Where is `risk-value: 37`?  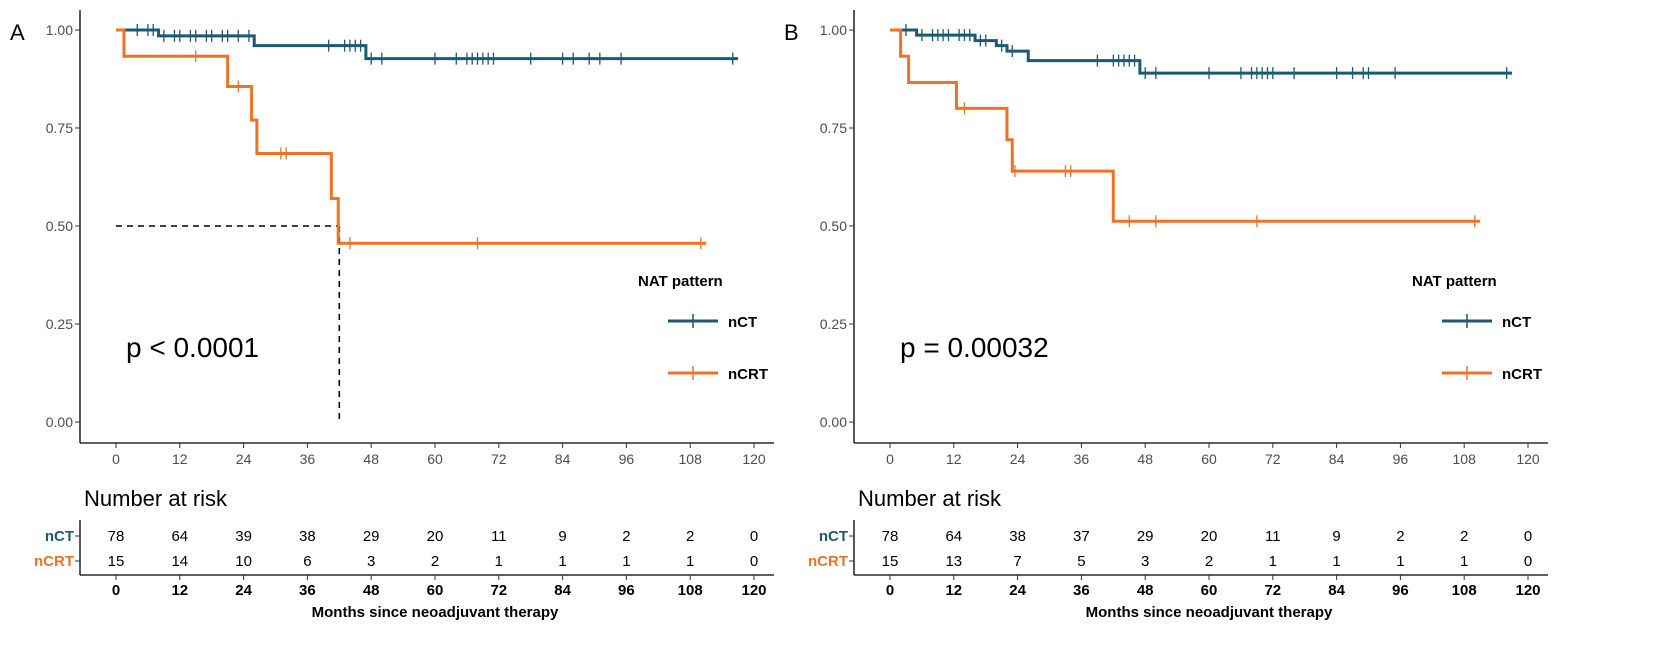
risk-value: 37 is located at coordinates (1081, 536).